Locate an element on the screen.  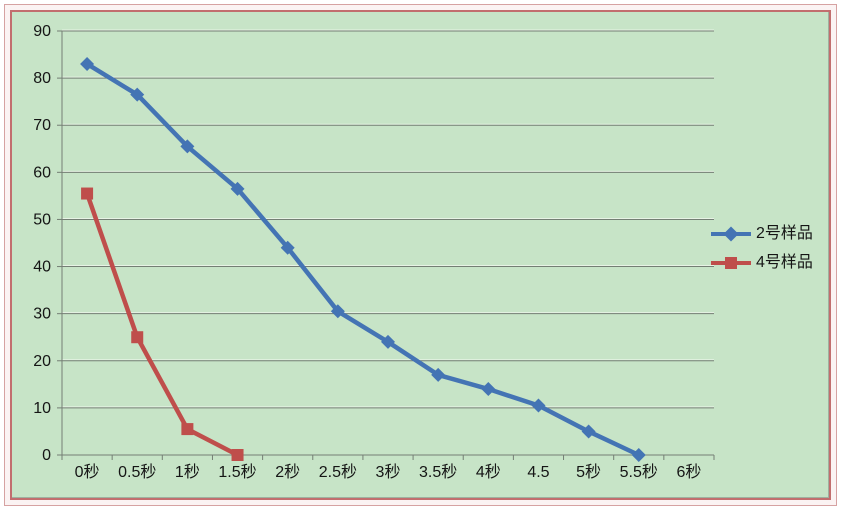
y-axis-tick-label: 60 is located at coordinates (42, 172).